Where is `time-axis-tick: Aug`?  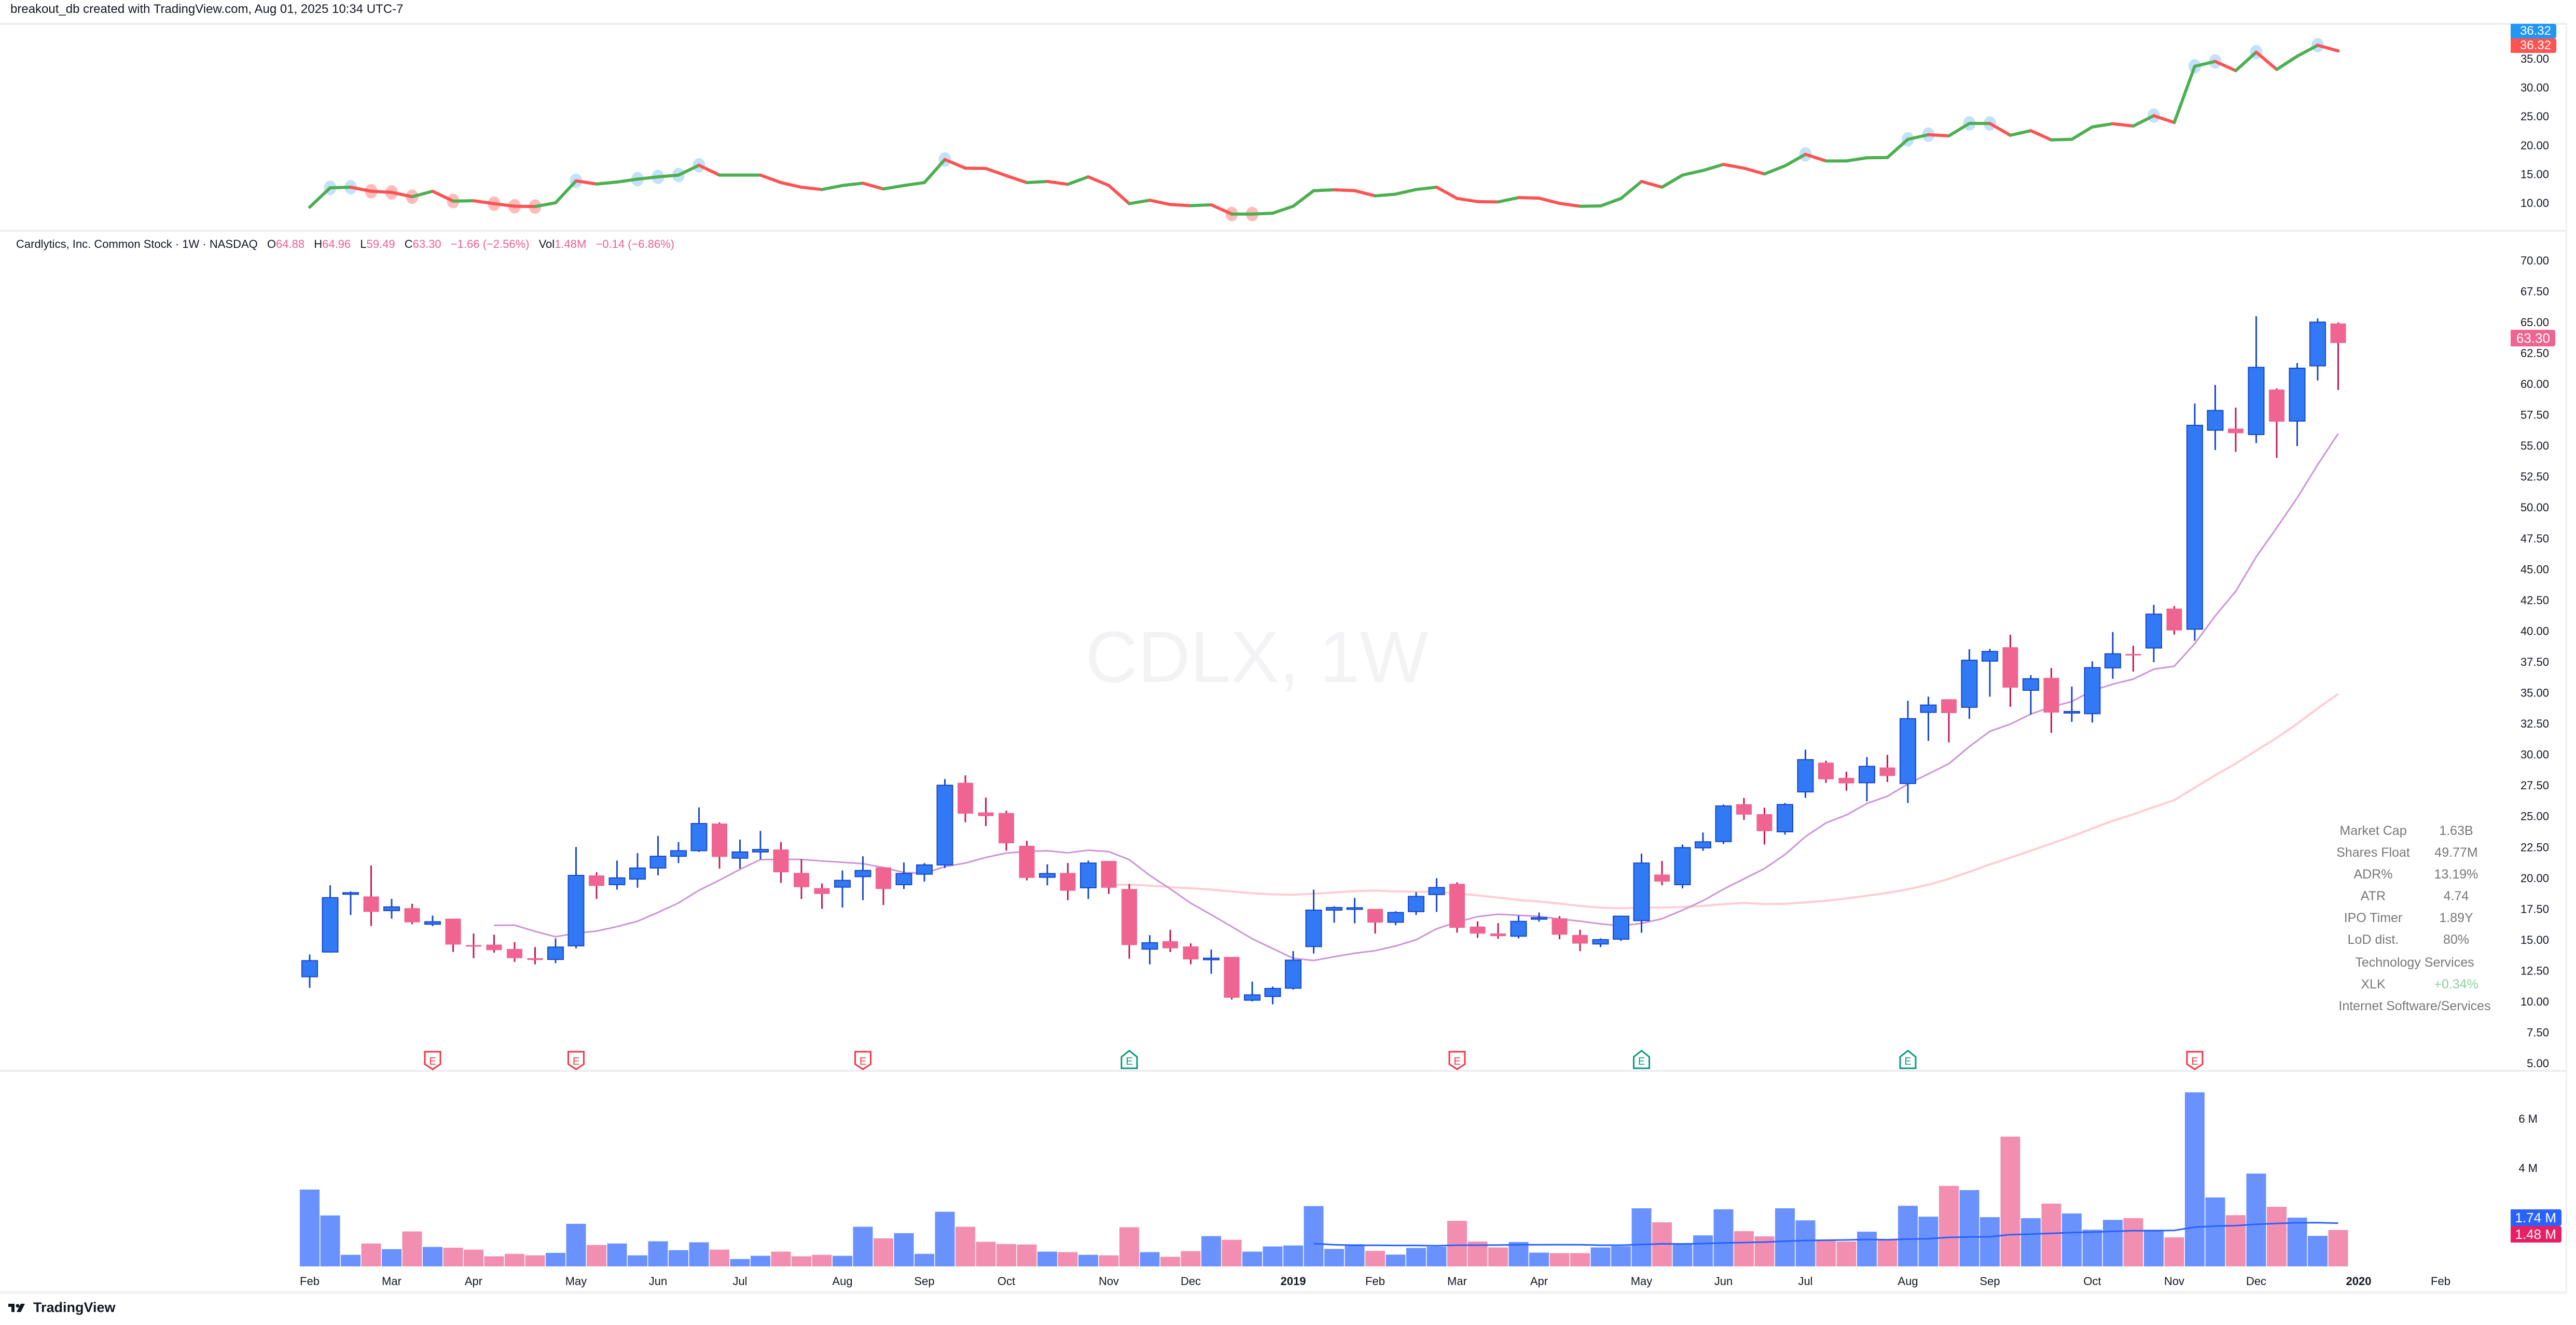 time-axis-tick: Aug is located at coordinates (842, 1281).